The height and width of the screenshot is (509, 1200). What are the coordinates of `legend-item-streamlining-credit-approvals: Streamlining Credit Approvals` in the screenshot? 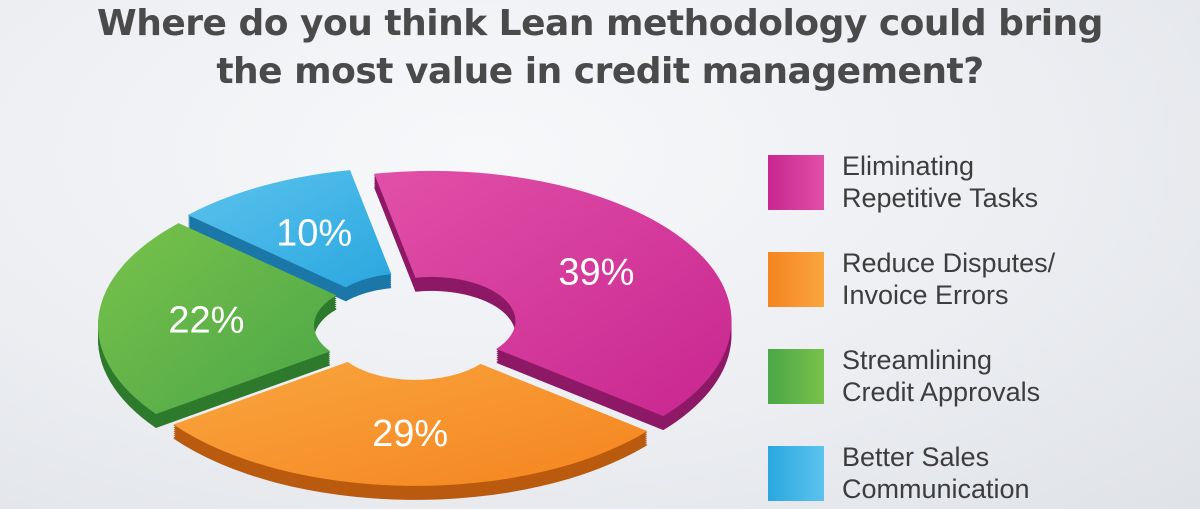 It's located at (978, 375).